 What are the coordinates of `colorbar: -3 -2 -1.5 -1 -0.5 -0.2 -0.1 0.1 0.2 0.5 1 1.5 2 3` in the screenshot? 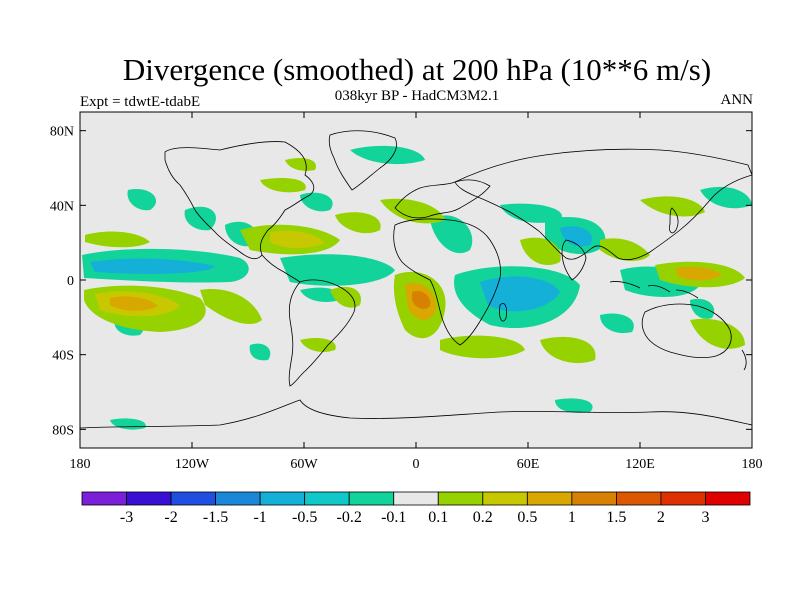 It's located at (416, 508).